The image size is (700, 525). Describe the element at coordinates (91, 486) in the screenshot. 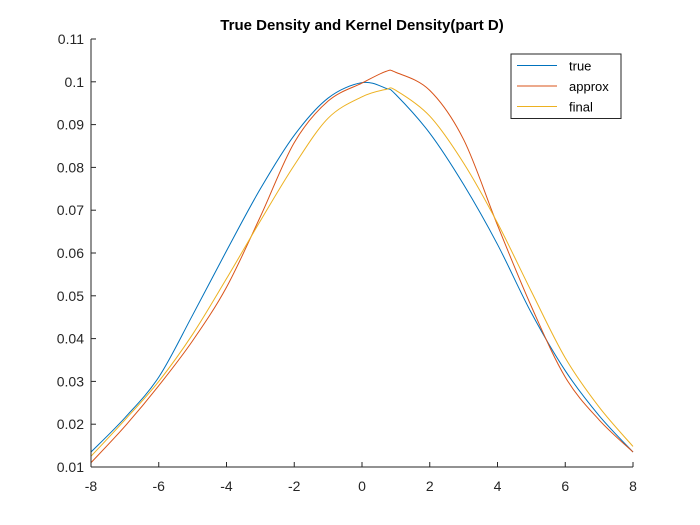

I see `x-tick-label: -8` at that location.